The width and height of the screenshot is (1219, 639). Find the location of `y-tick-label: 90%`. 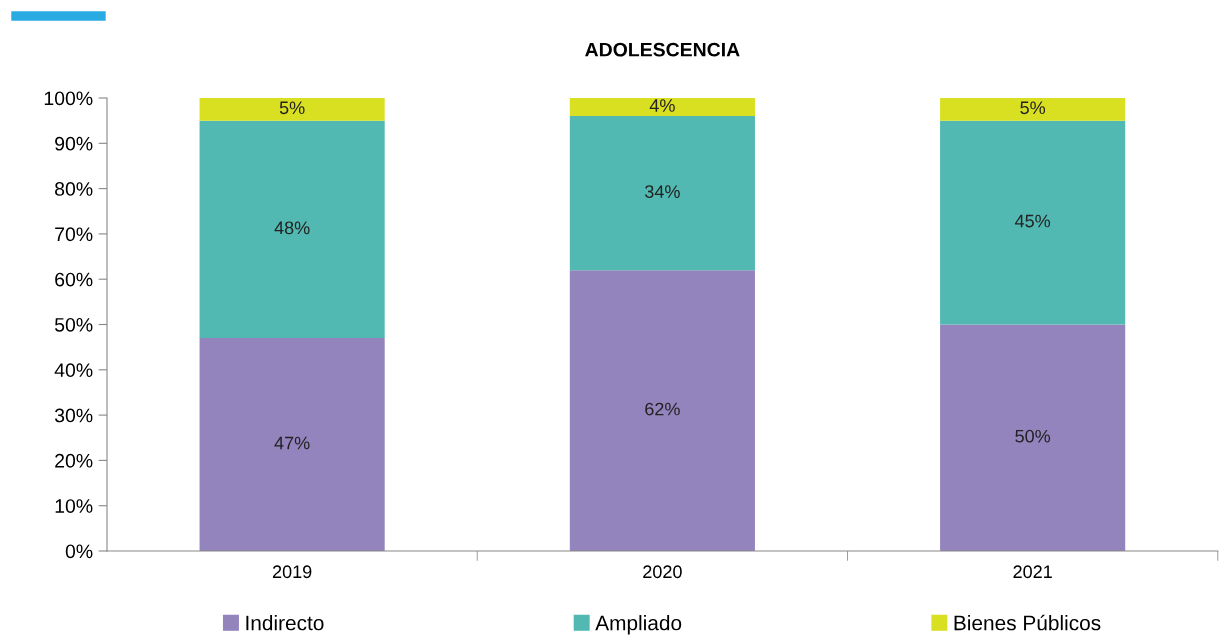

y-tick-label: 90% is located at coordinates (74, 143).